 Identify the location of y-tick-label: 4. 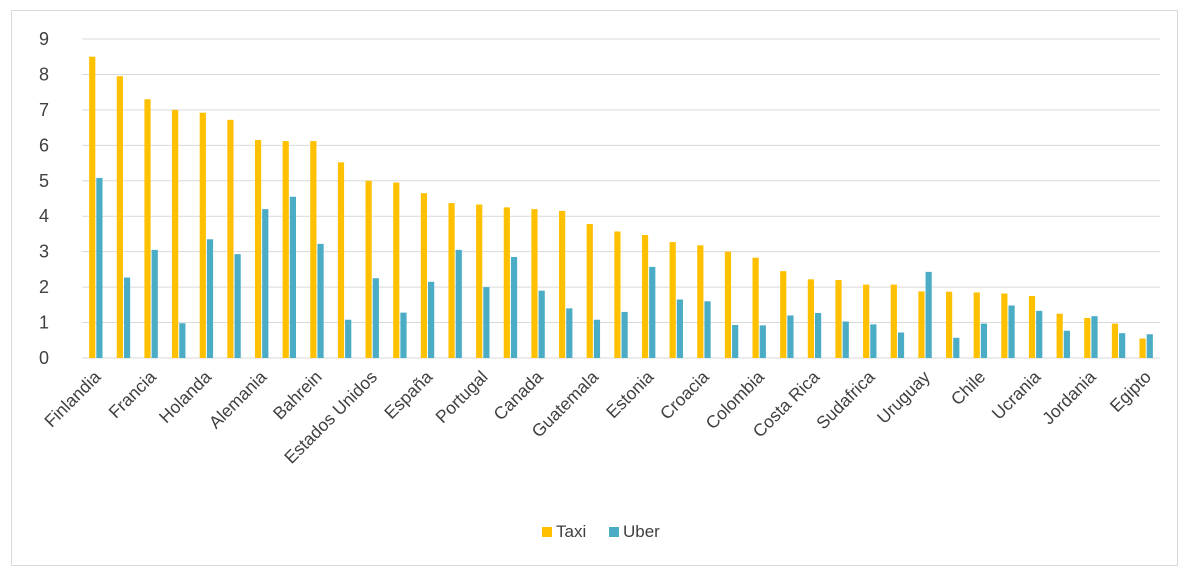
(44, 216).